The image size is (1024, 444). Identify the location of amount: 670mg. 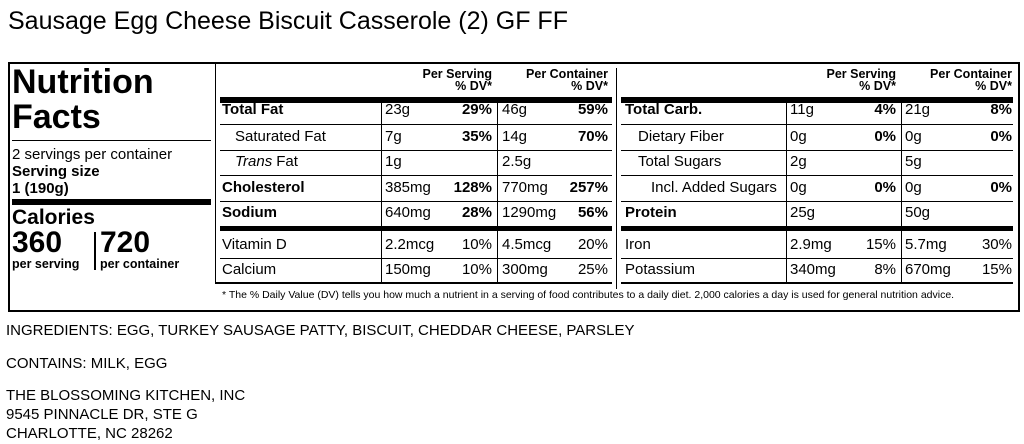
(928, 269).